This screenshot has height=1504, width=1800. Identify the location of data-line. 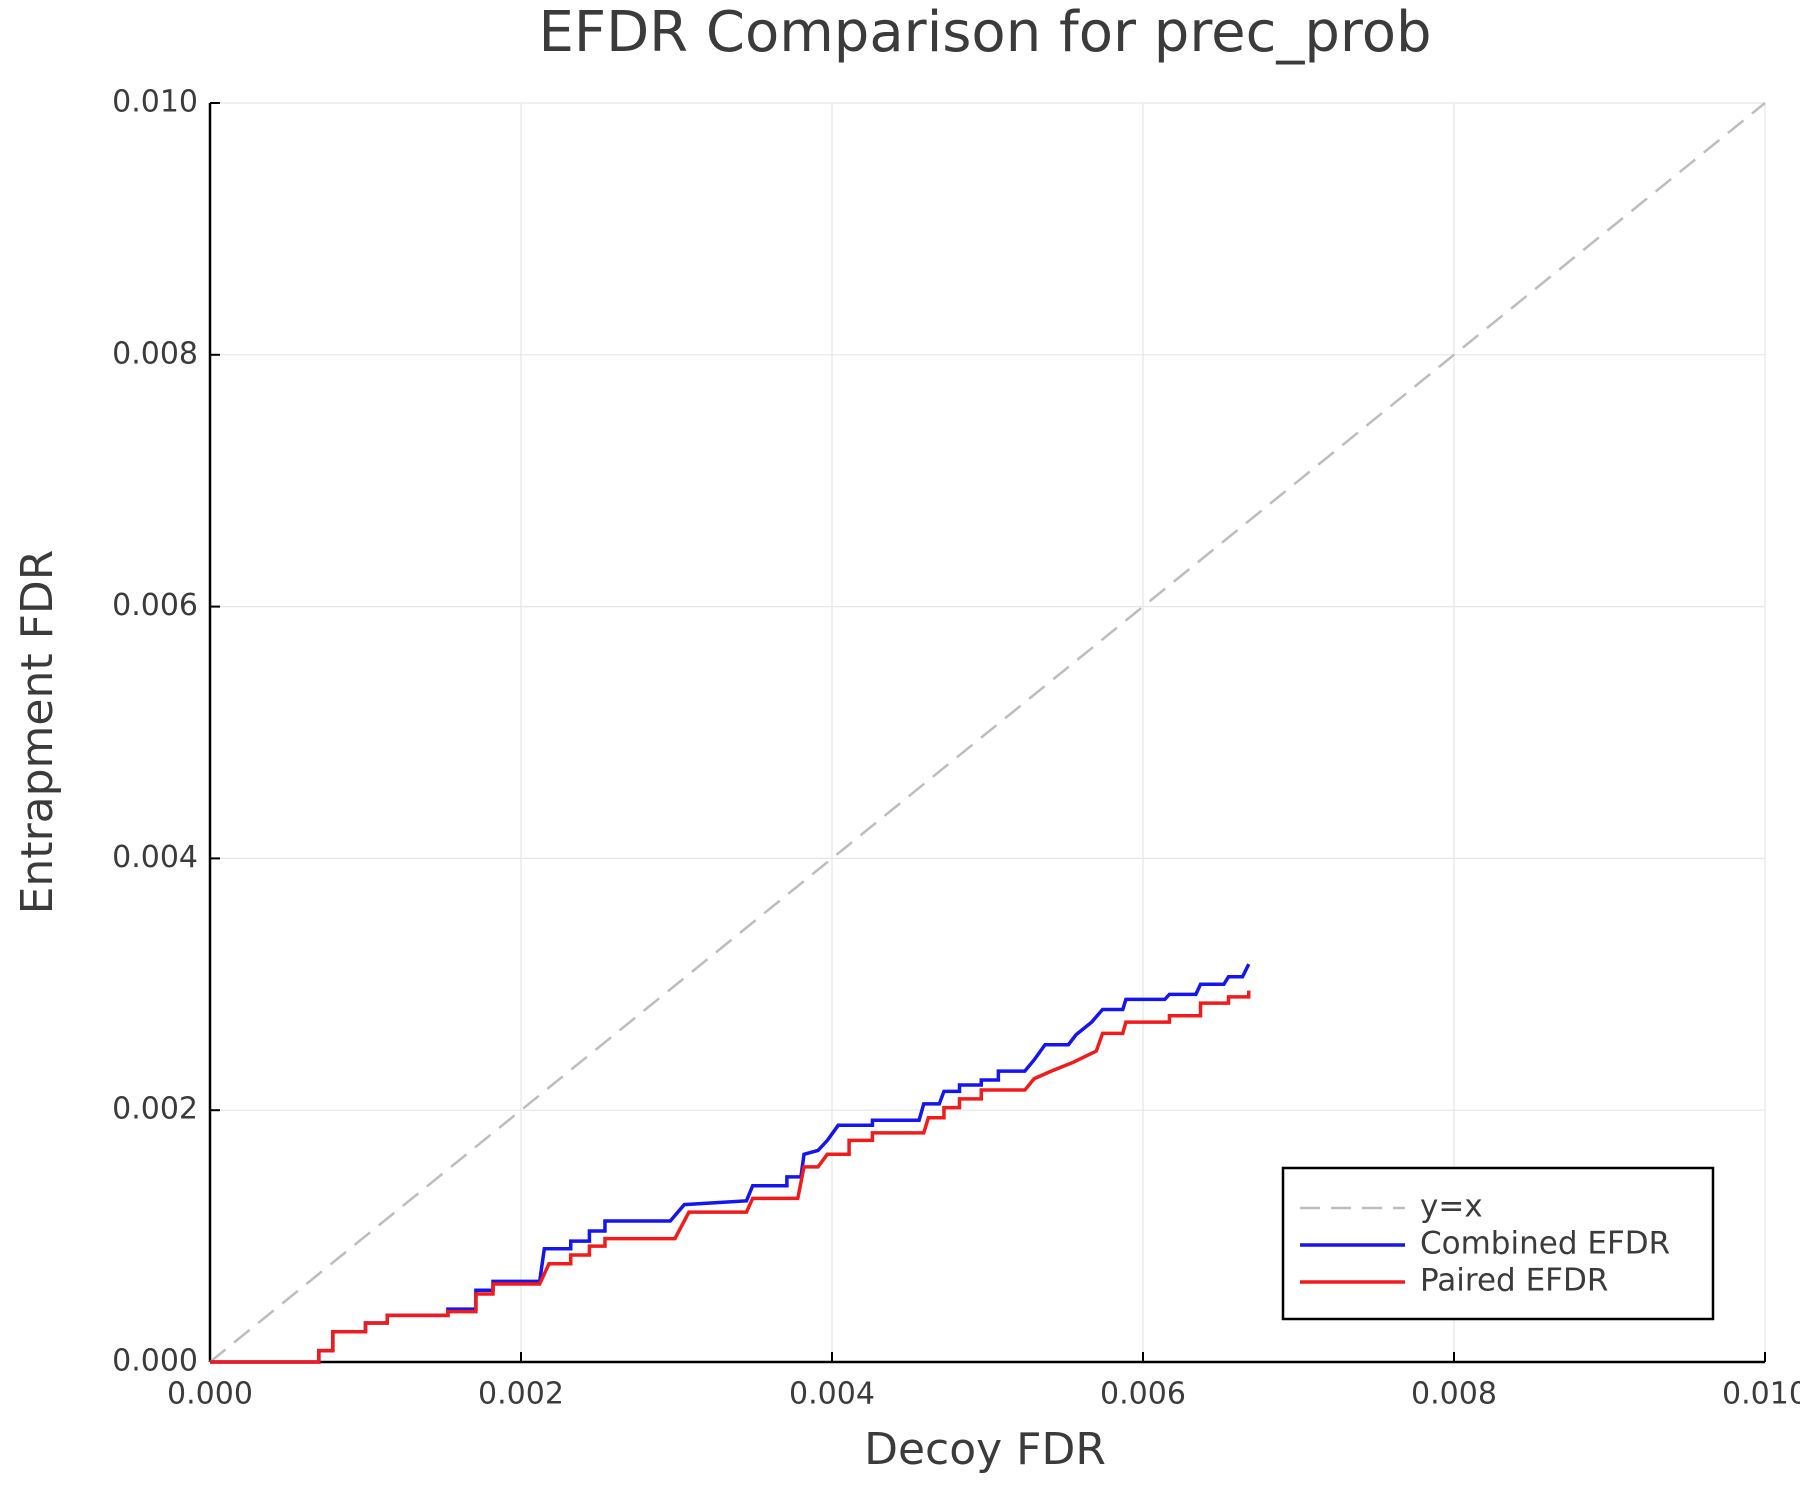
(730, 1177).